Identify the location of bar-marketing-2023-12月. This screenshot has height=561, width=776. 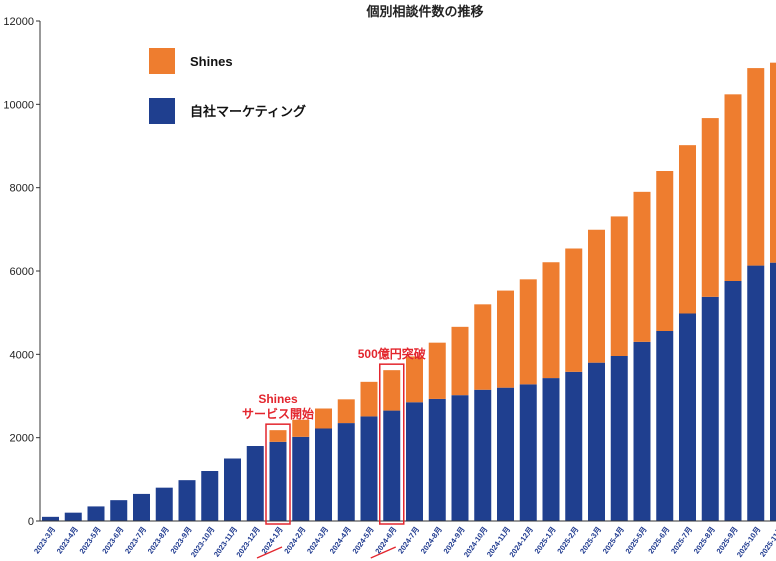
(255, 483).